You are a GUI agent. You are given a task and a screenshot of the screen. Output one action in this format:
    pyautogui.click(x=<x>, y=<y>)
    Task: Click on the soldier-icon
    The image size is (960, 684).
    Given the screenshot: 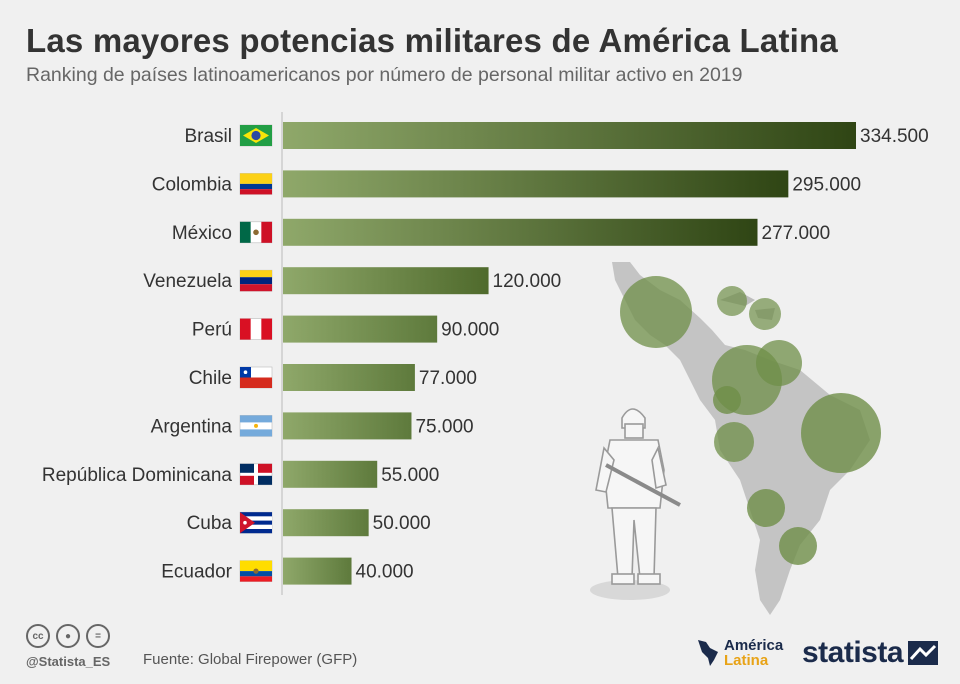 What is the action you would take?
    pyautogui.click(x=635, y=504)
    